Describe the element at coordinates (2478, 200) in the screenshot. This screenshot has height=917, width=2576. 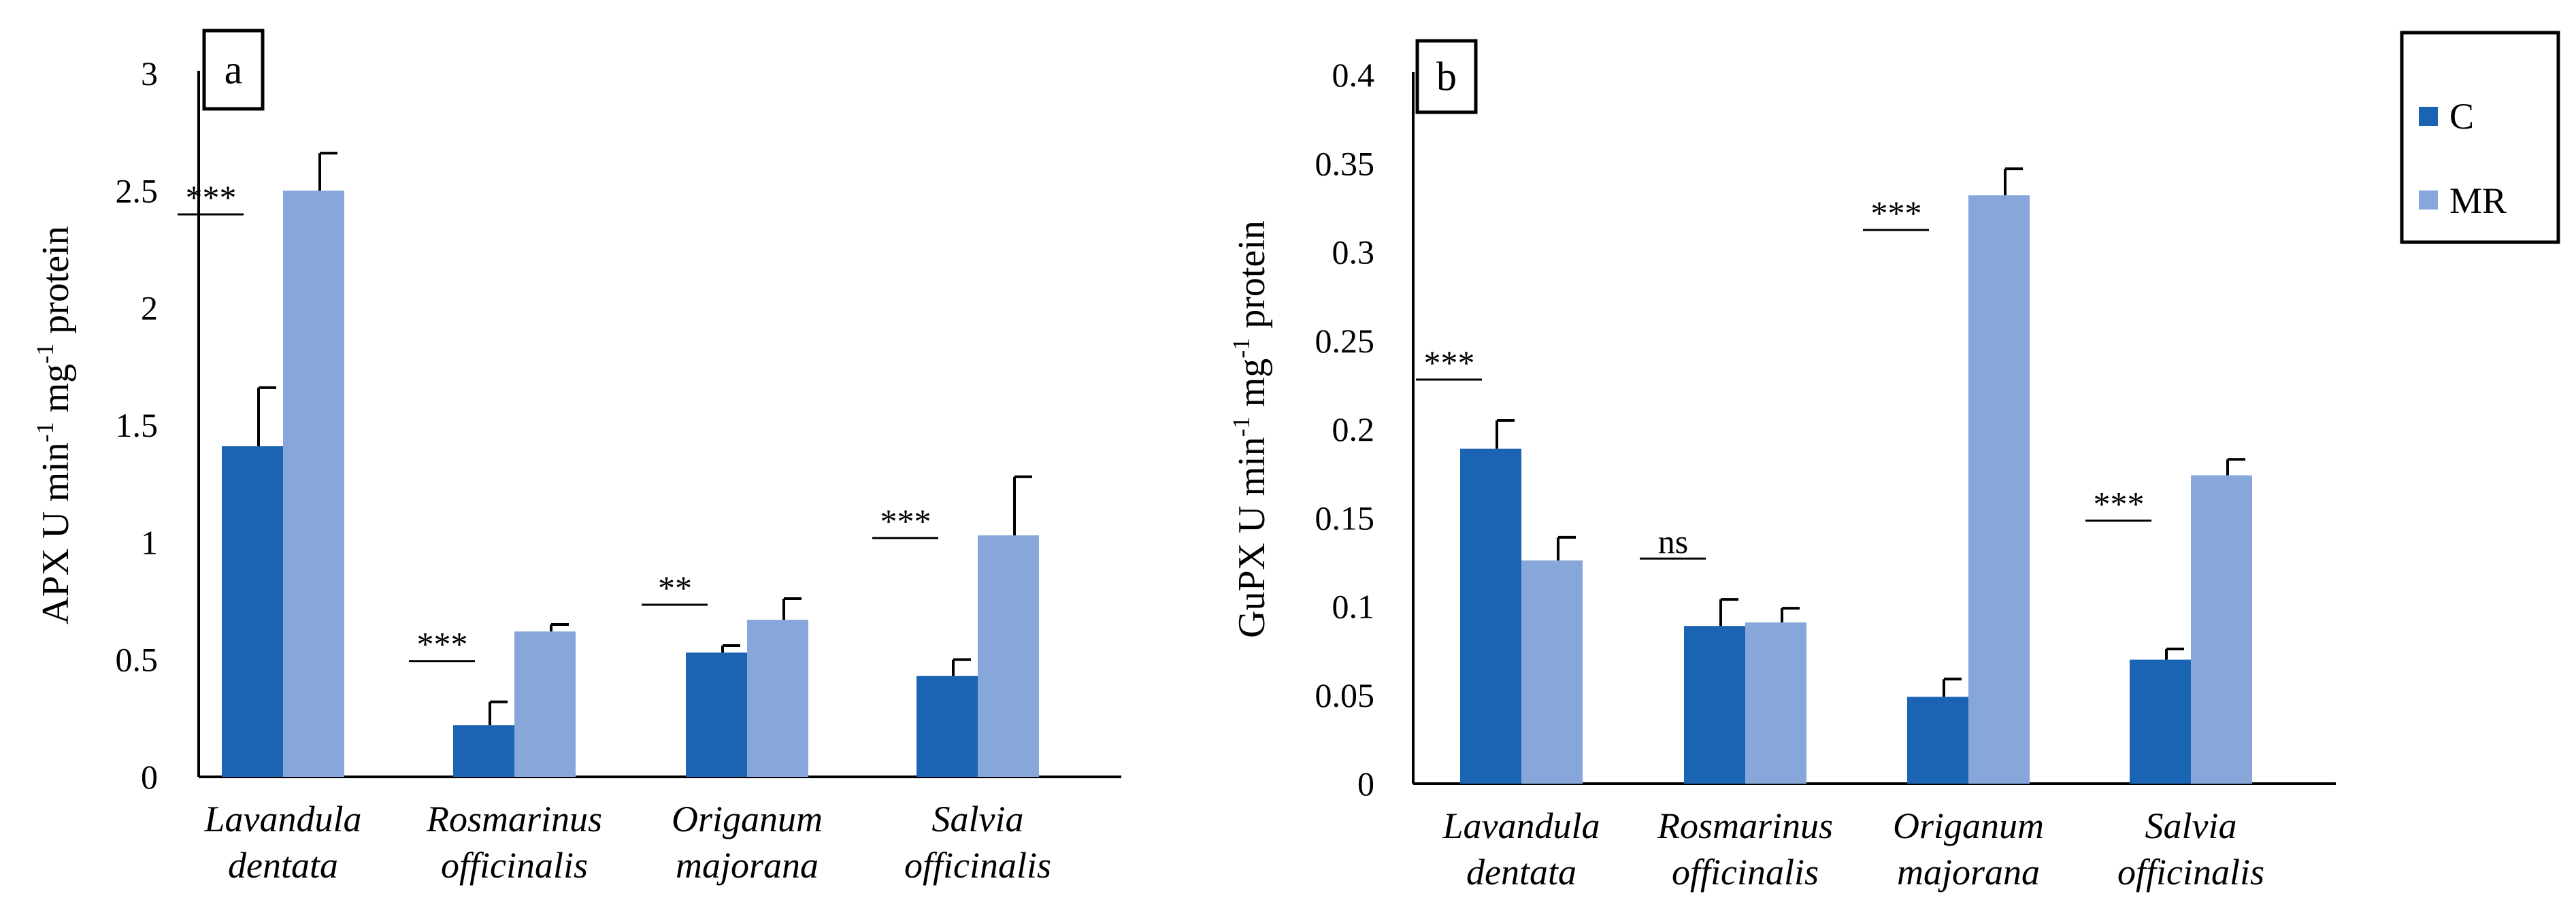
I see `legend-label-mr: MR` at that location.